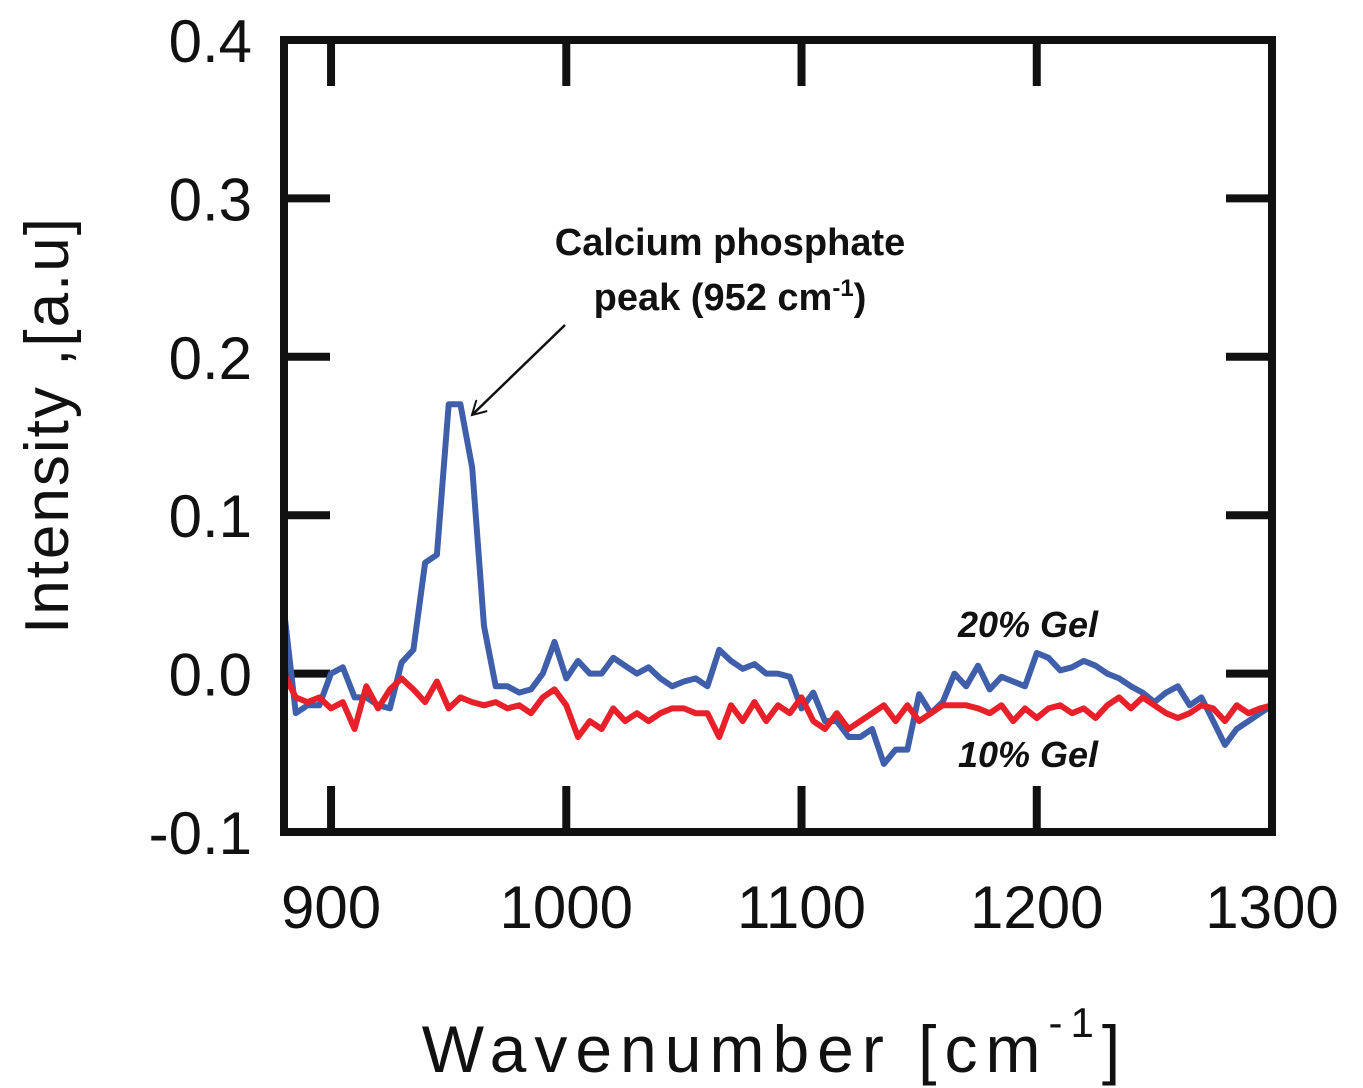 The image size is (1363, 1088). Describe the element at coordinates (730, 243) in the screenshot. I see `annotation: Calcium phosphate` at that location.